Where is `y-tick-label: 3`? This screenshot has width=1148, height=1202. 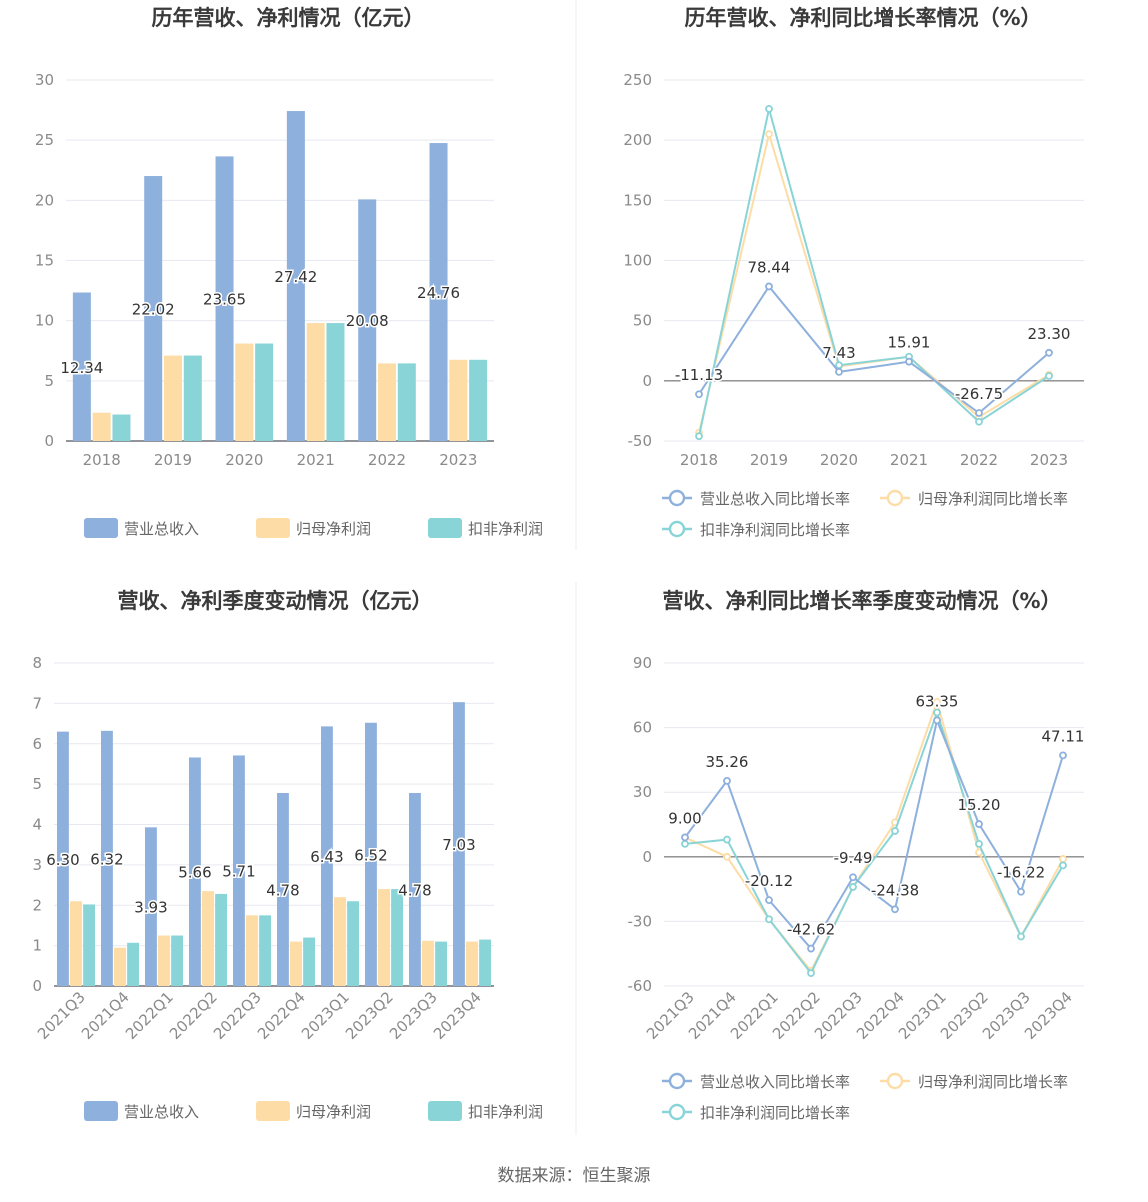
y-tick-label: 3 is located at coordinates (37, 865).